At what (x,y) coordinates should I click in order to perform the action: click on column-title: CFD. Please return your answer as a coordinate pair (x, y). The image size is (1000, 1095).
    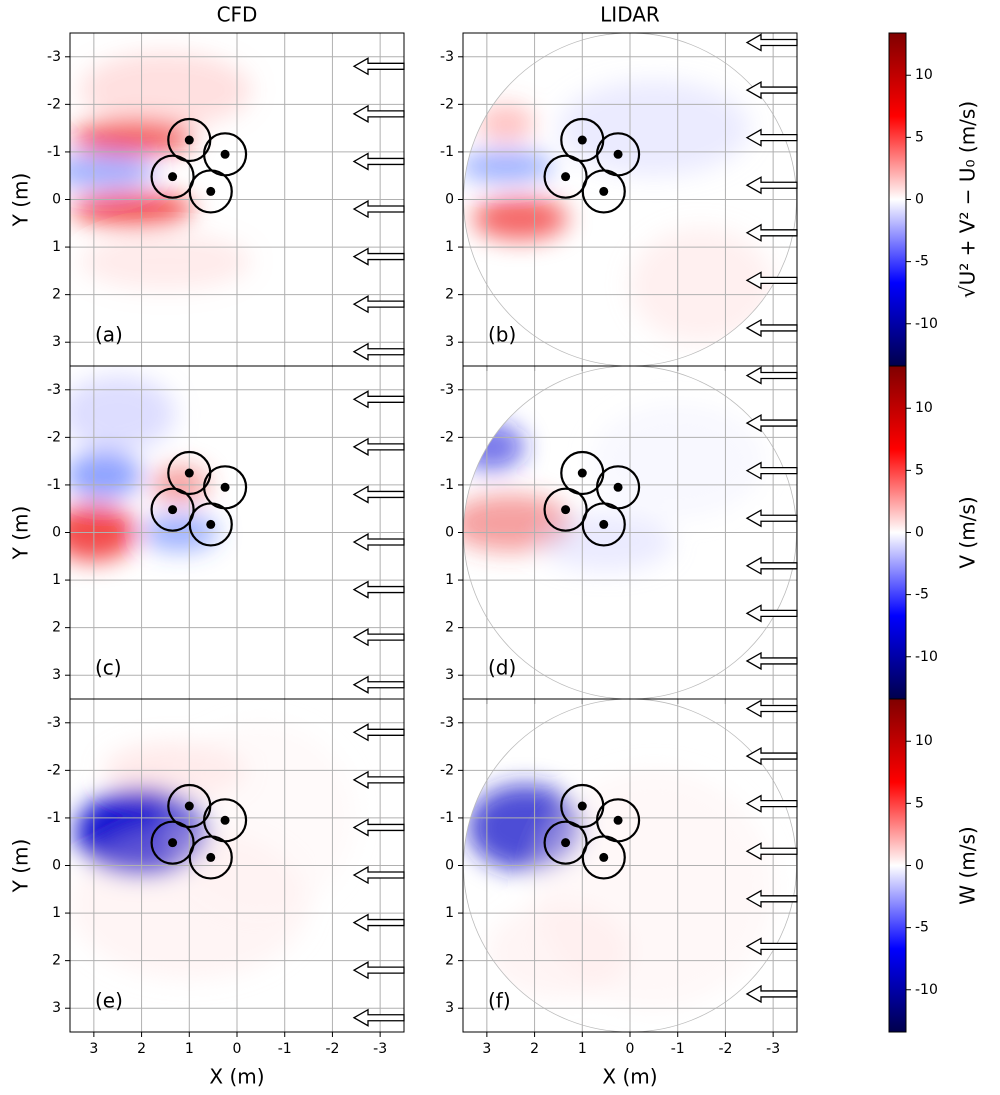
    Looking at the image, I should click on (237, 15).